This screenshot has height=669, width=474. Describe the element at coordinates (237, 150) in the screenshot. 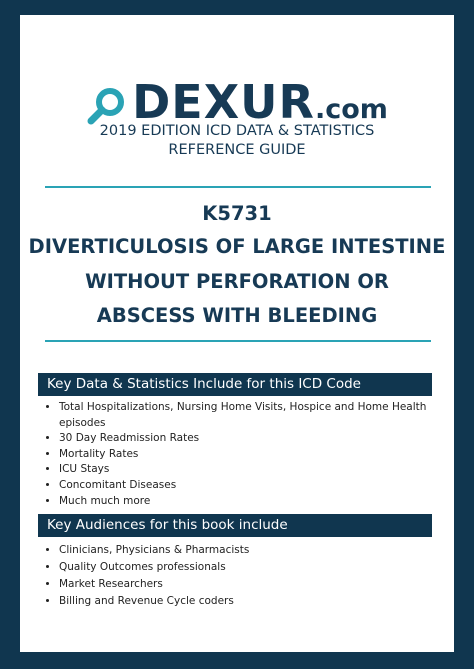

I see `subtitle: REFERENCE GUIDE` at that location.